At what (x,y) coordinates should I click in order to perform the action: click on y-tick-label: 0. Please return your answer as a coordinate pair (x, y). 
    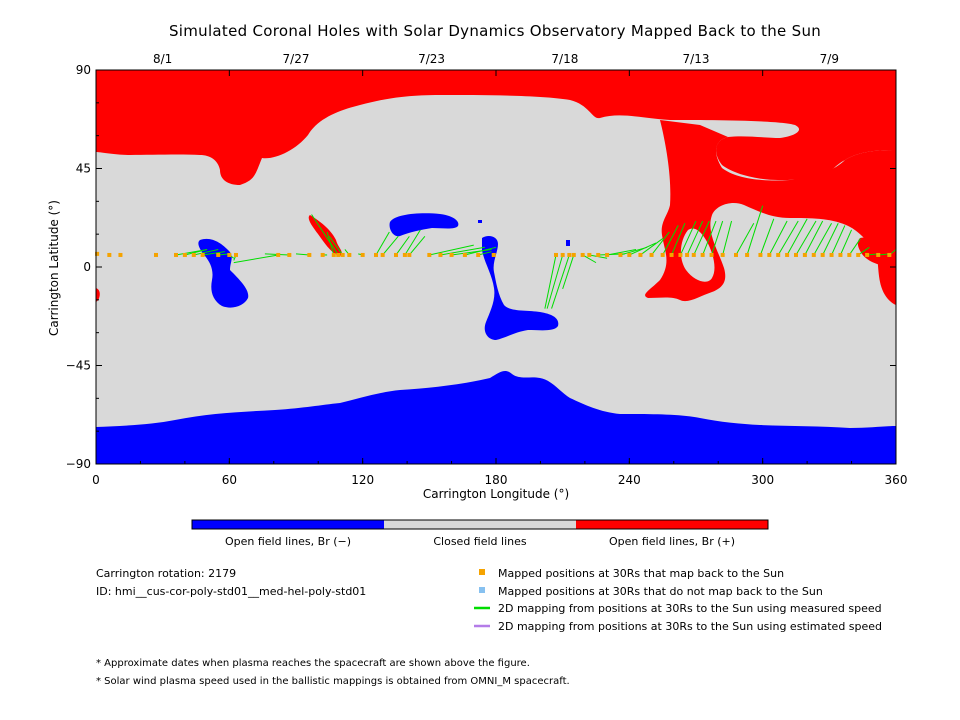
    Looking at the image, I should click on (87, 267).